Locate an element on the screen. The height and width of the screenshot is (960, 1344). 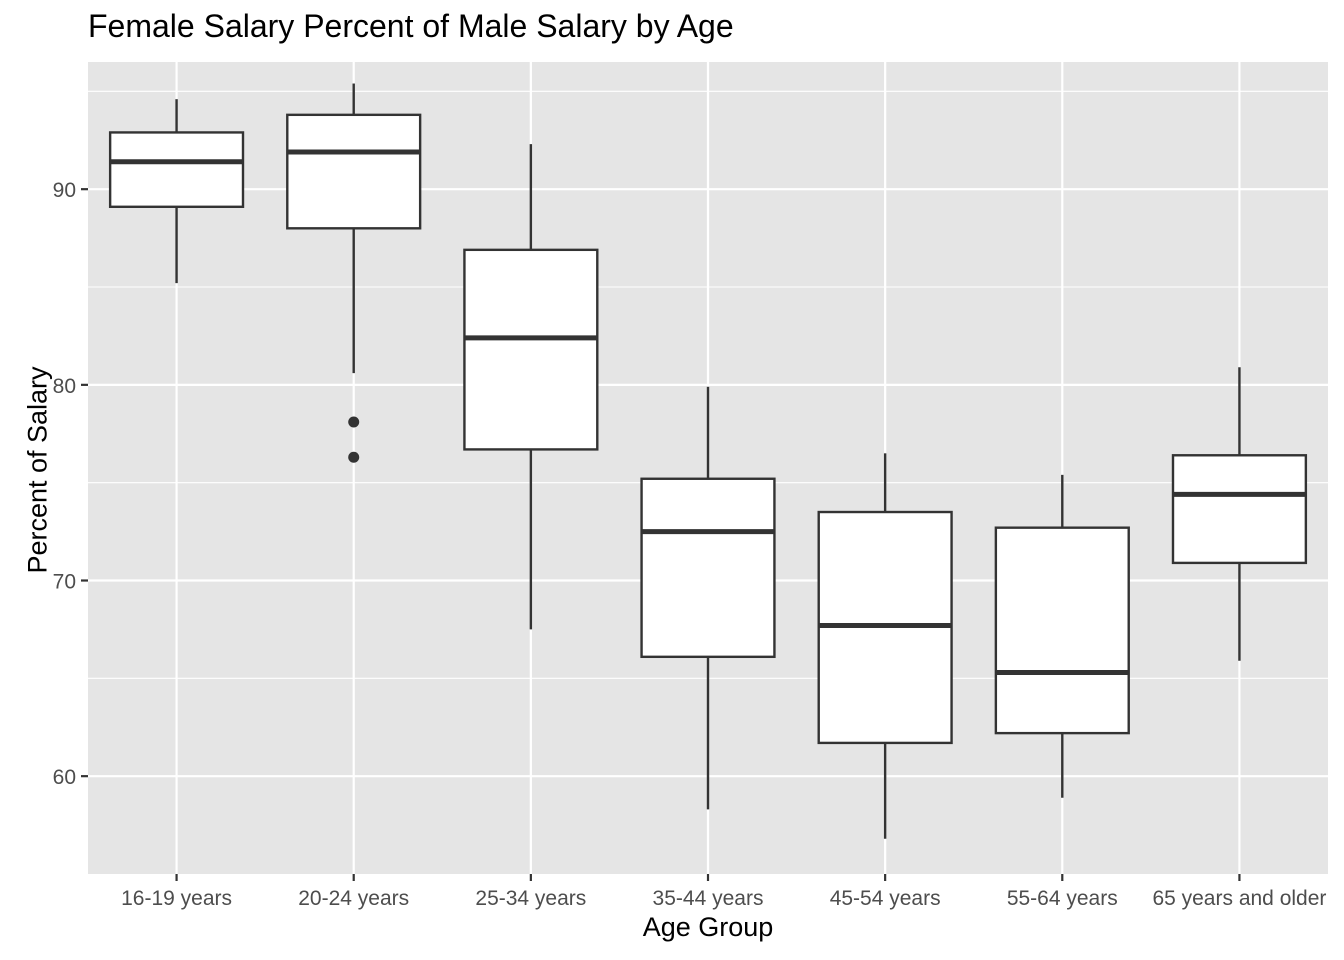
x-tick-label: 25-34 years is located at coordinates (530, 898).